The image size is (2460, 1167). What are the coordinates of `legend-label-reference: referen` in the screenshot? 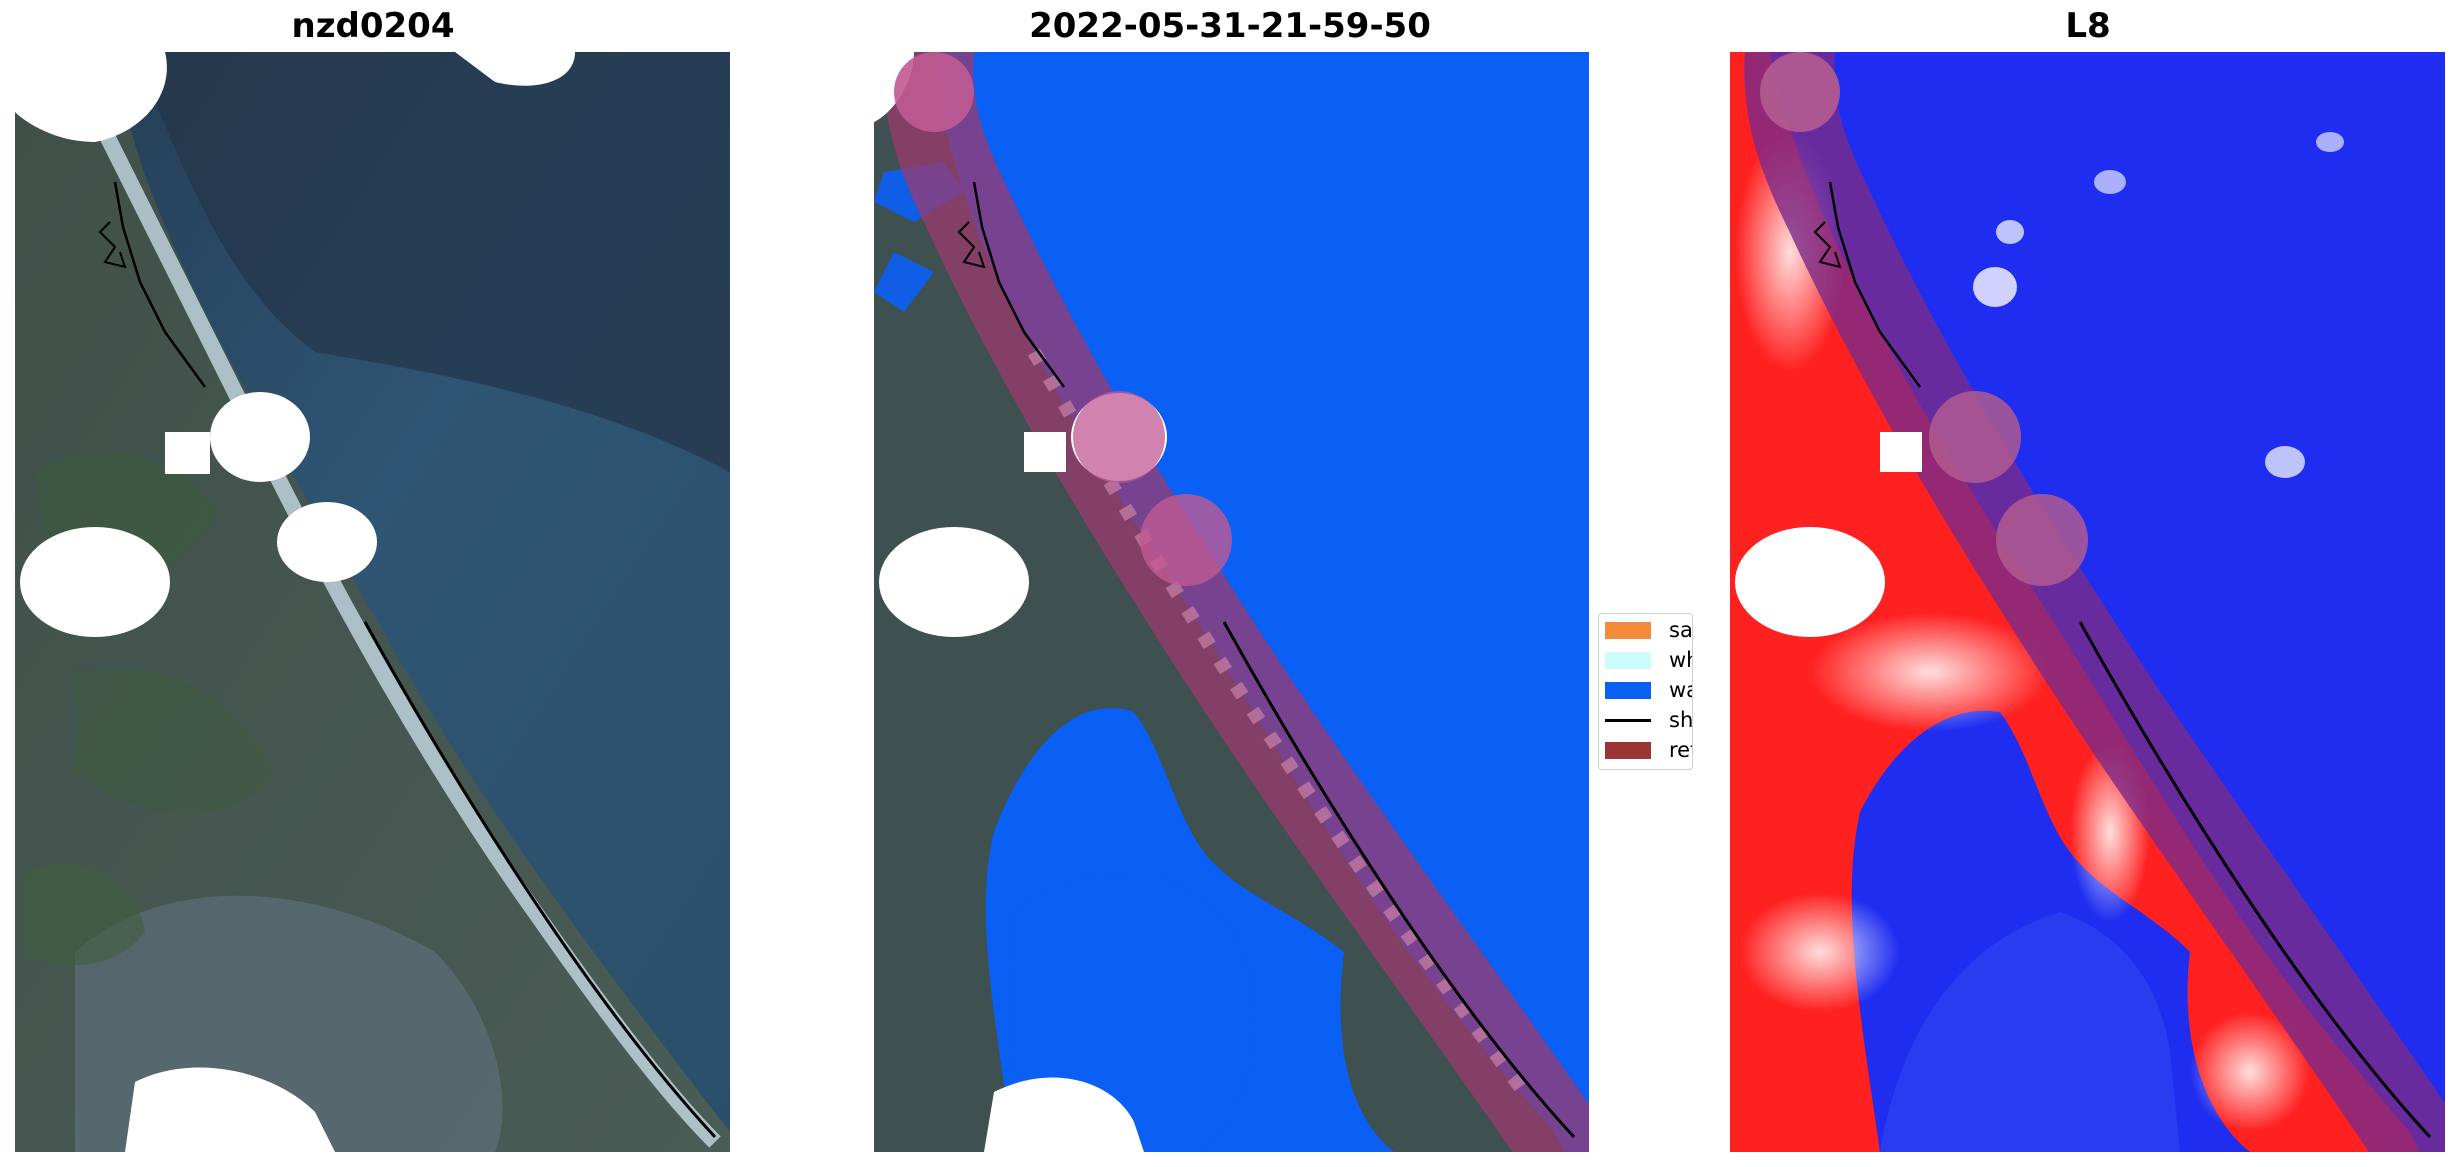 It's located at (1680, 750).